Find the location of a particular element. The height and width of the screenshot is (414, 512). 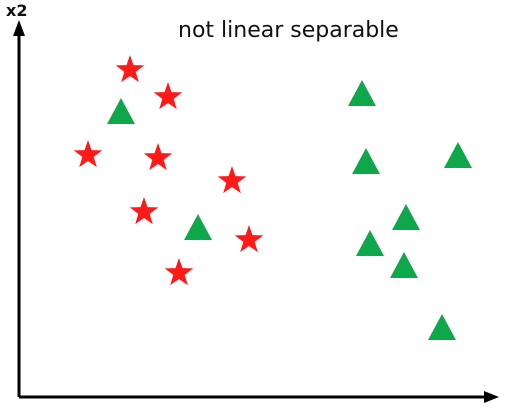

y-axis-arrowhead is located at coordinates (19, 28).